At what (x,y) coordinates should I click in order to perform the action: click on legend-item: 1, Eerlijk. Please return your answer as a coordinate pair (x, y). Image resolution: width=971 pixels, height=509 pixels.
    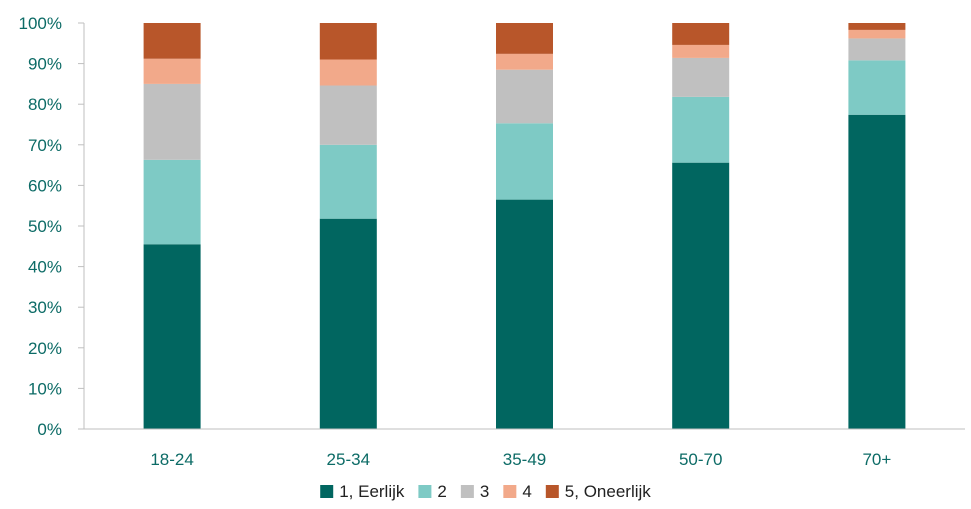
    Looking at the image, I should click on (362, 491).